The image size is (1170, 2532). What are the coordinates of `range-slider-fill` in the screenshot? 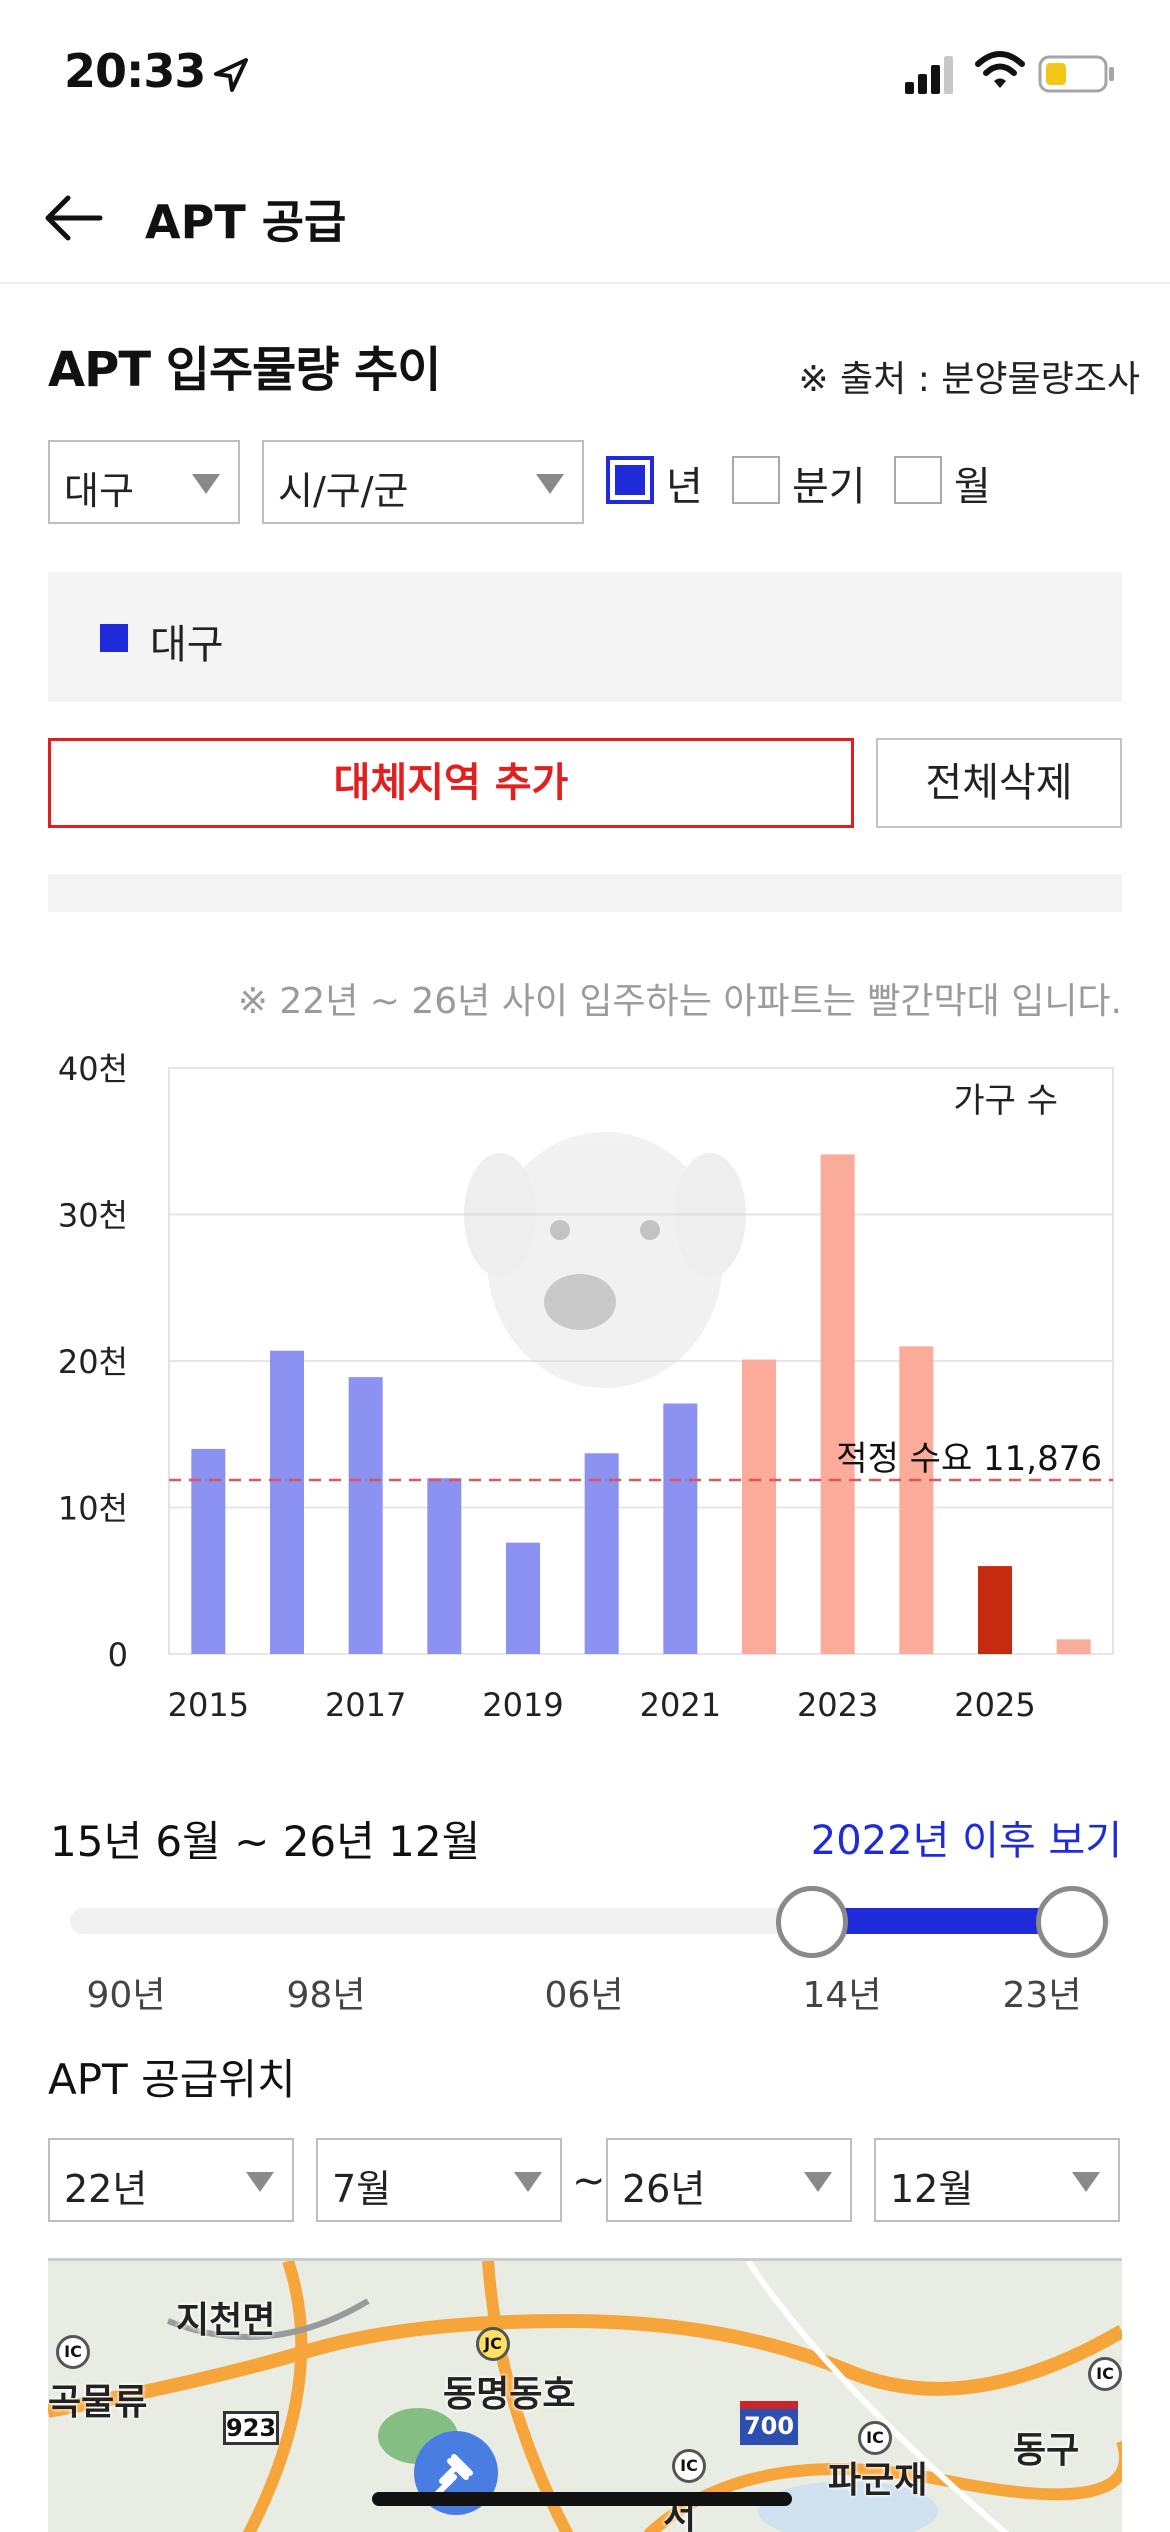 It's located at (942, 1921).